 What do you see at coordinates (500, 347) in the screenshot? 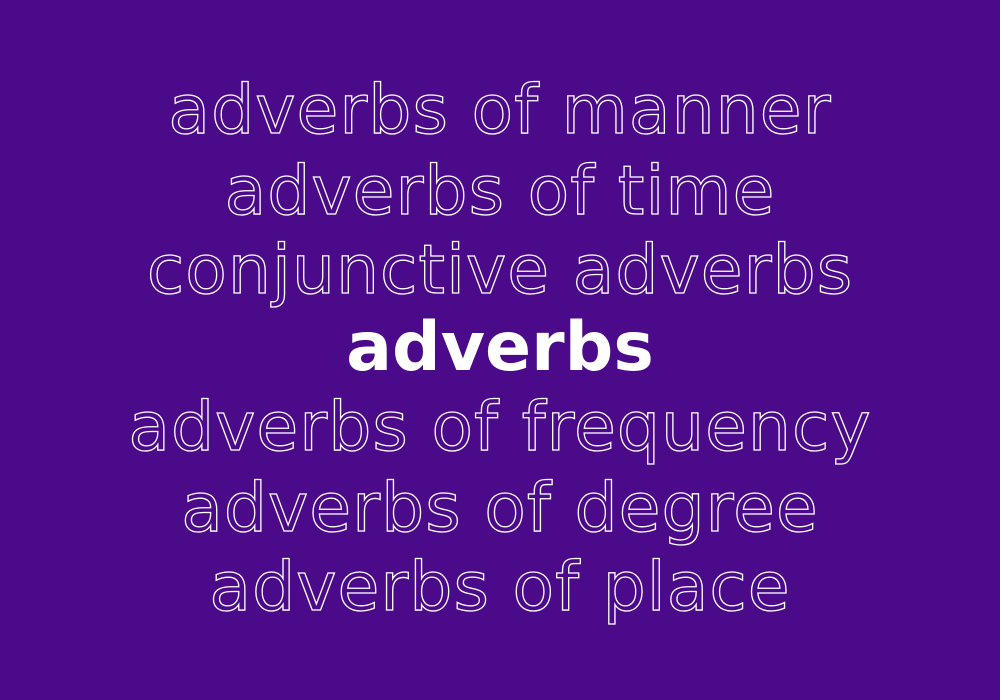
I see `headline-adverbs: adverbs` at bounding box center [500, 347].